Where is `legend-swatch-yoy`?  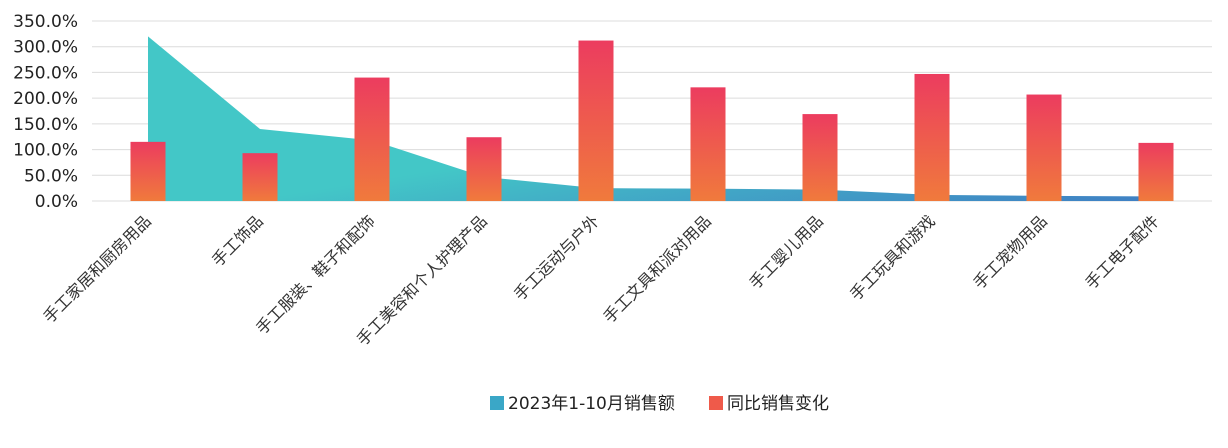
legend-swatch-yoy is located at coordinates (716, 403).